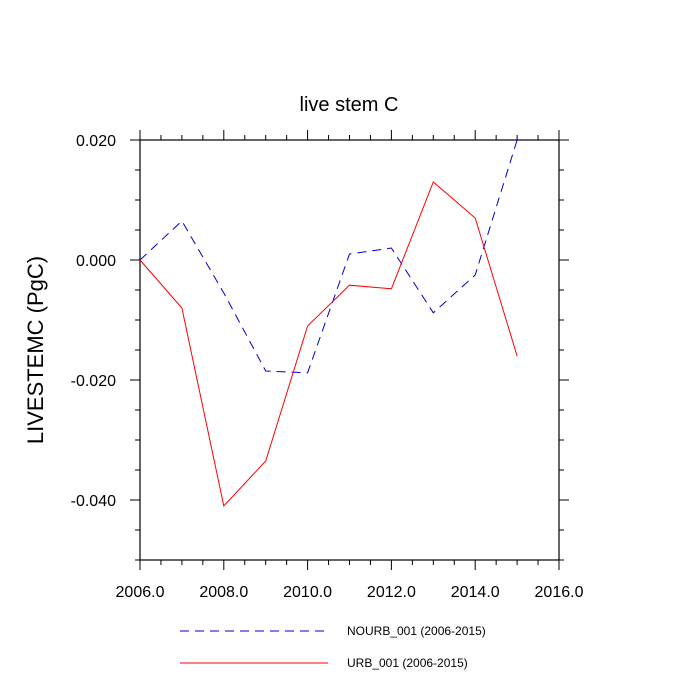 The image size is (700, 700). What do you see at coordinates (35, 350) in the screenshot?
I see `y-axis-label: LIVESTEMC (PgC)` at bounding box center [35, 350].